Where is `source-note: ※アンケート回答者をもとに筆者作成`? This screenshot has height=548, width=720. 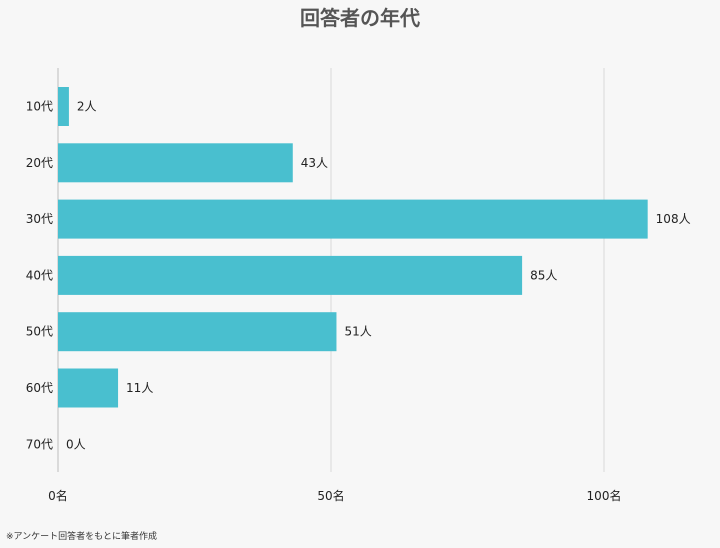
source-note: ※アンケート回答者をもとに筆者作成 is located at coordinates (81, 536).